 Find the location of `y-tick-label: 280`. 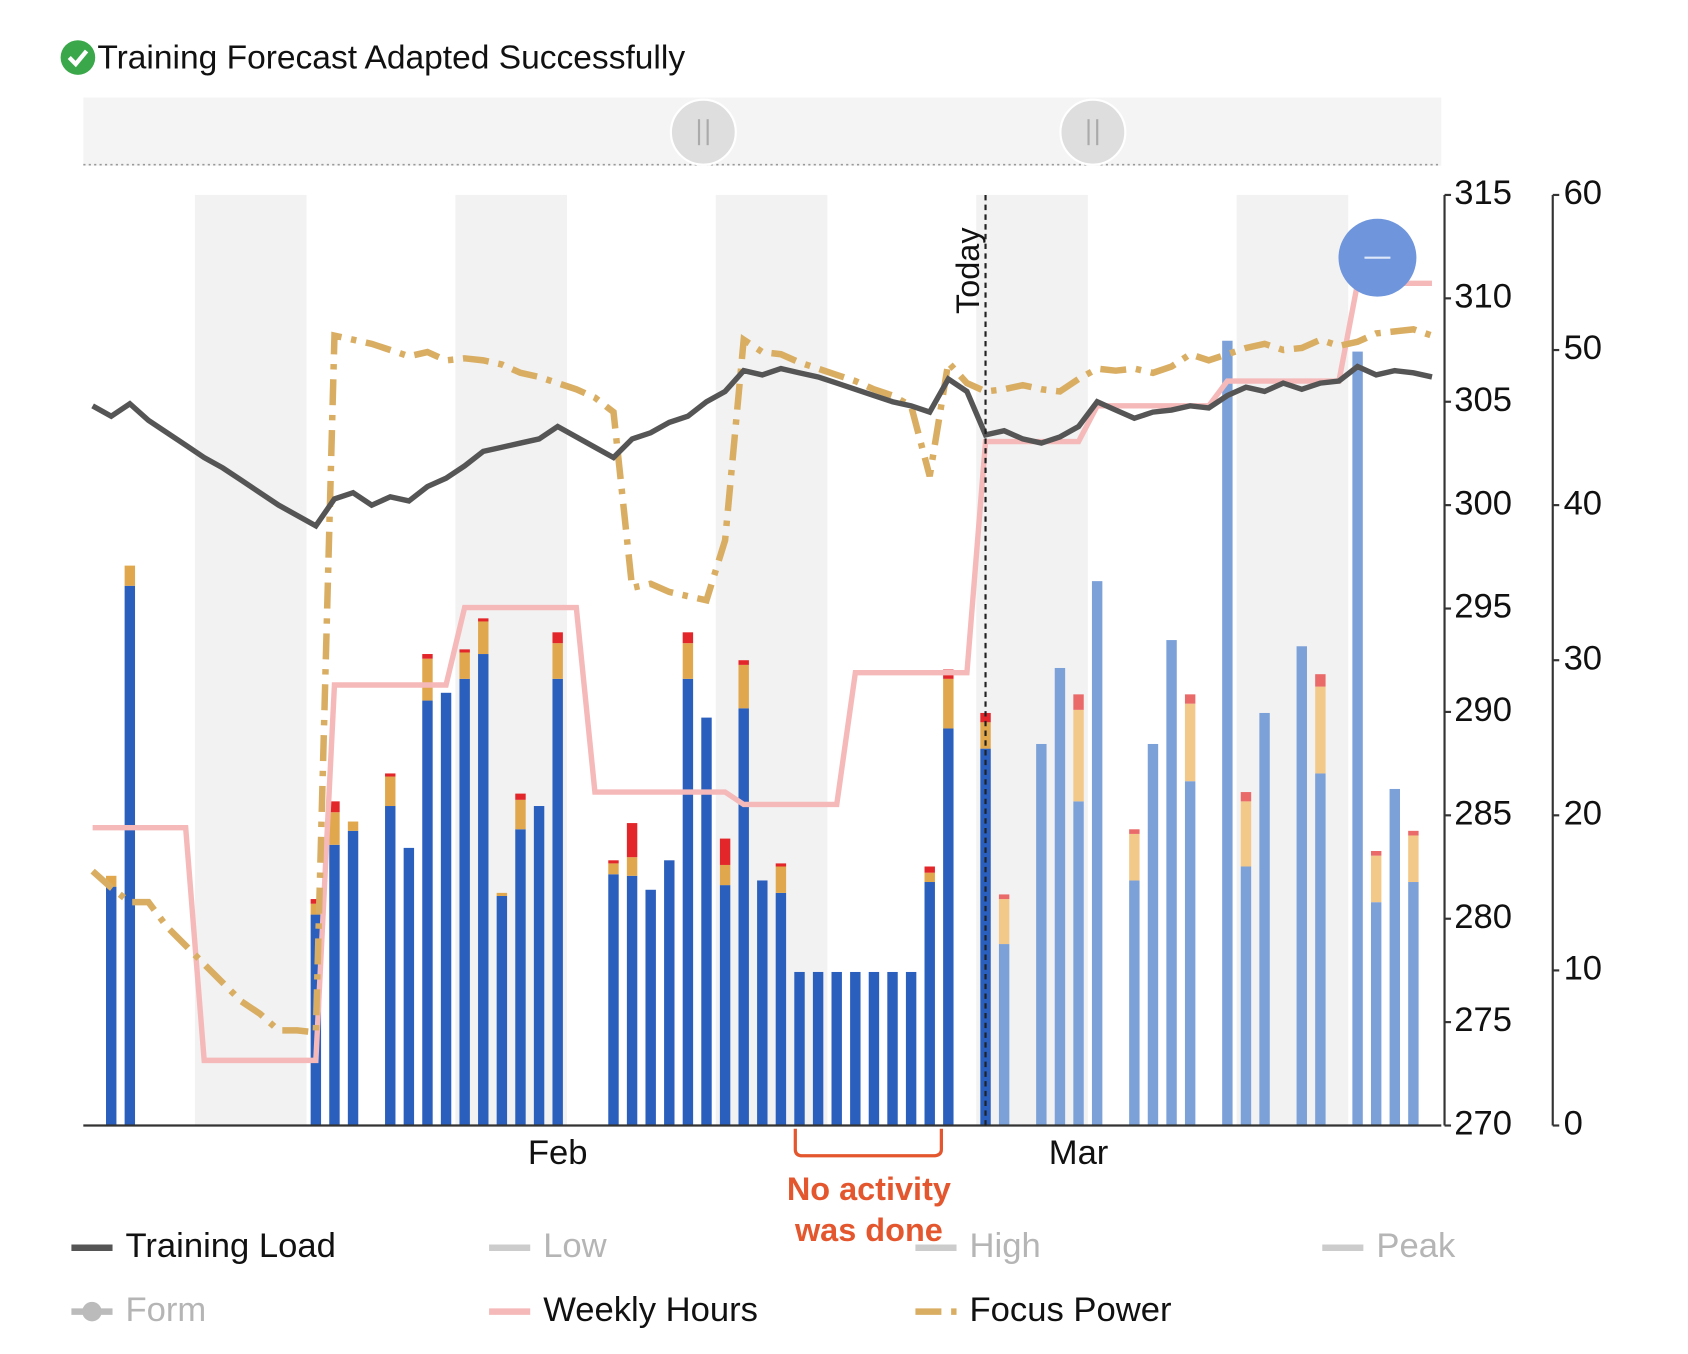

y-tick-label: 280 is located at coordinates (1483, 917).